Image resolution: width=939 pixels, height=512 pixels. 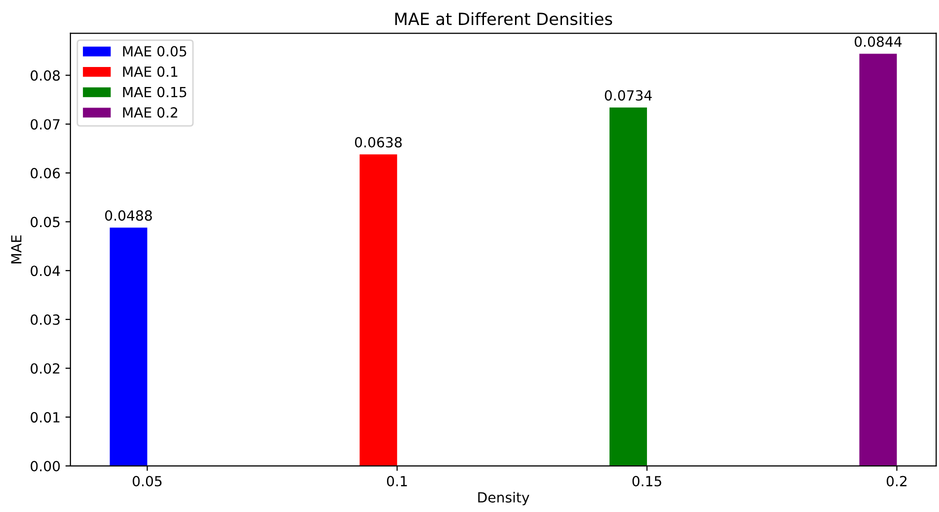 I want to click on y-tick-label: 0.00, so click(x=45, y=466).